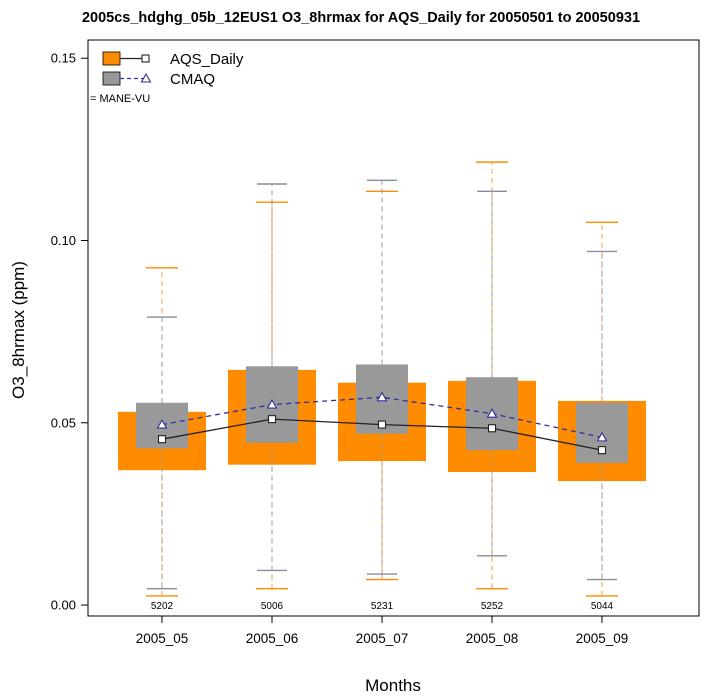 Image resolution: width=717 pixels, height=696 pixels. What do you see at coordinates (146, 77) in the screenshot?
I see `legend-cmaq-marker` at bounding box center [146, 77].